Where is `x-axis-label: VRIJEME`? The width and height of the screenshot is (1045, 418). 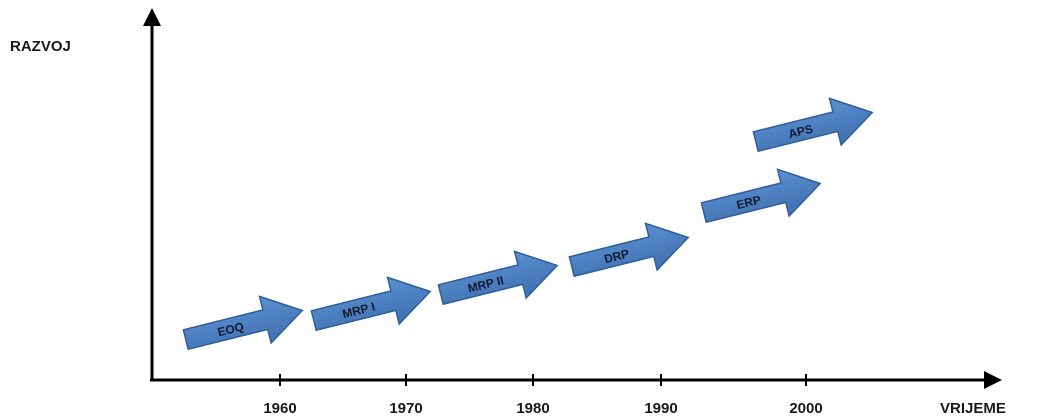
x-axis-label: VRIJEME is located at coordinates (973, 408).